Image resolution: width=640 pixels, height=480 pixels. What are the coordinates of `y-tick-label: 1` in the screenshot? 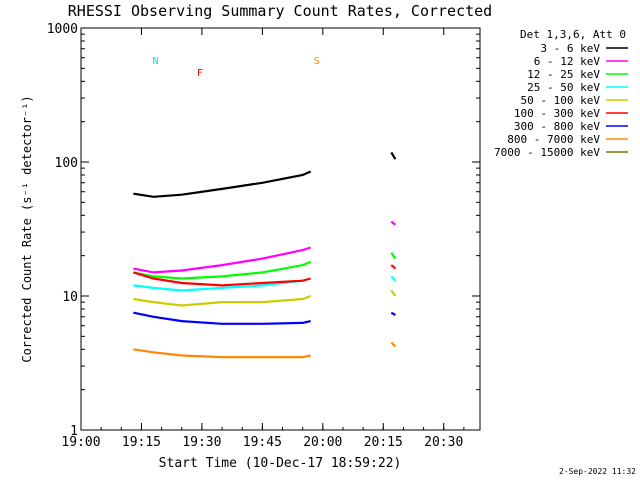 It's located at (74, 431).